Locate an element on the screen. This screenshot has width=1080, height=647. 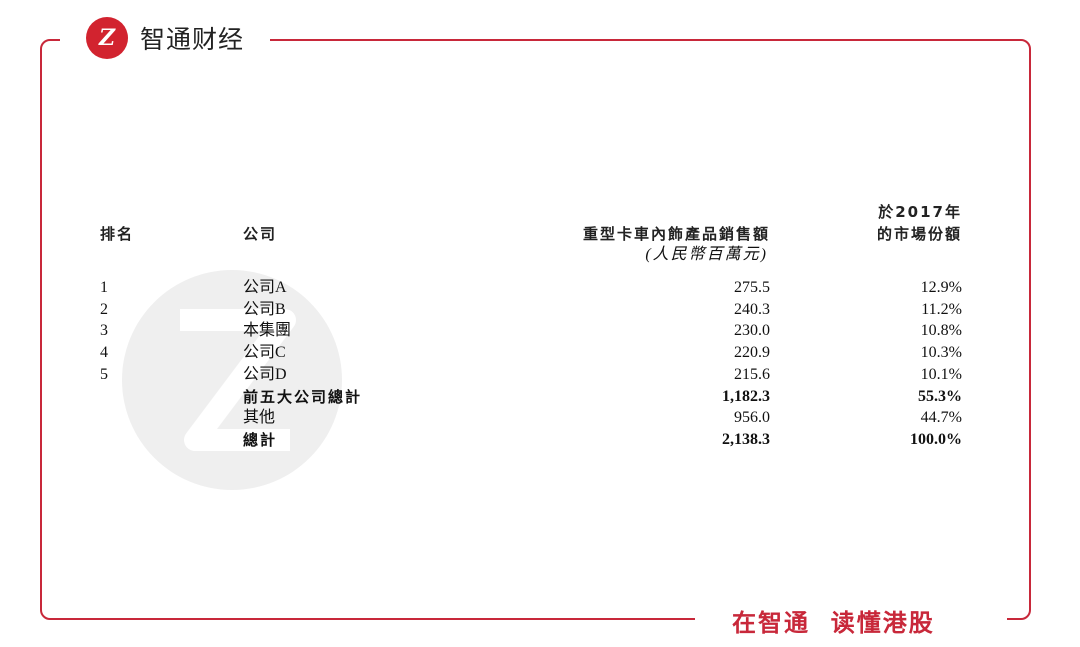
cell-share: 100.0% is located at coordinates (936, 439).